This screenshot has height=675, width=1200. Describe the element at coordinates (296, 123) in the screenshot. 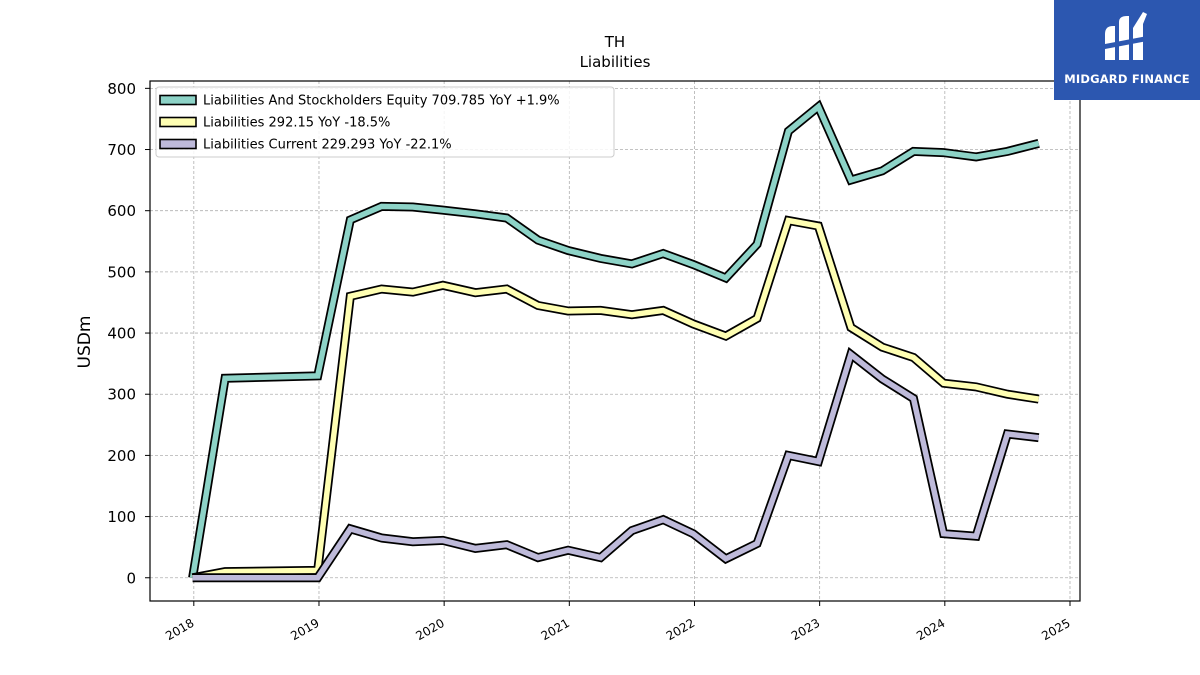

I see `legend-entry: Liabilities 292.15 YoY -18.5%` at that location.